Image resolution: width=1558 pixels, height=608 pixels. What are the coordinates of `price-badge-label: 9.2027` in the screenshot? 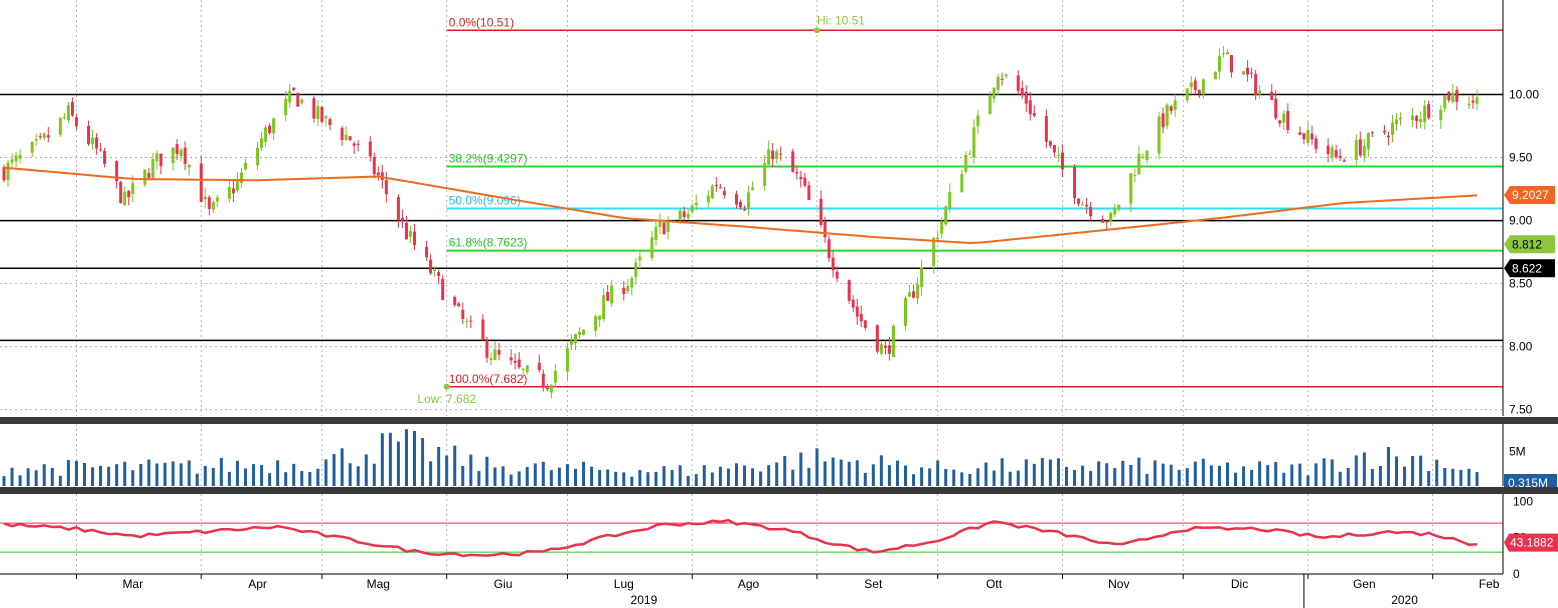 It's located at (1530, 195).